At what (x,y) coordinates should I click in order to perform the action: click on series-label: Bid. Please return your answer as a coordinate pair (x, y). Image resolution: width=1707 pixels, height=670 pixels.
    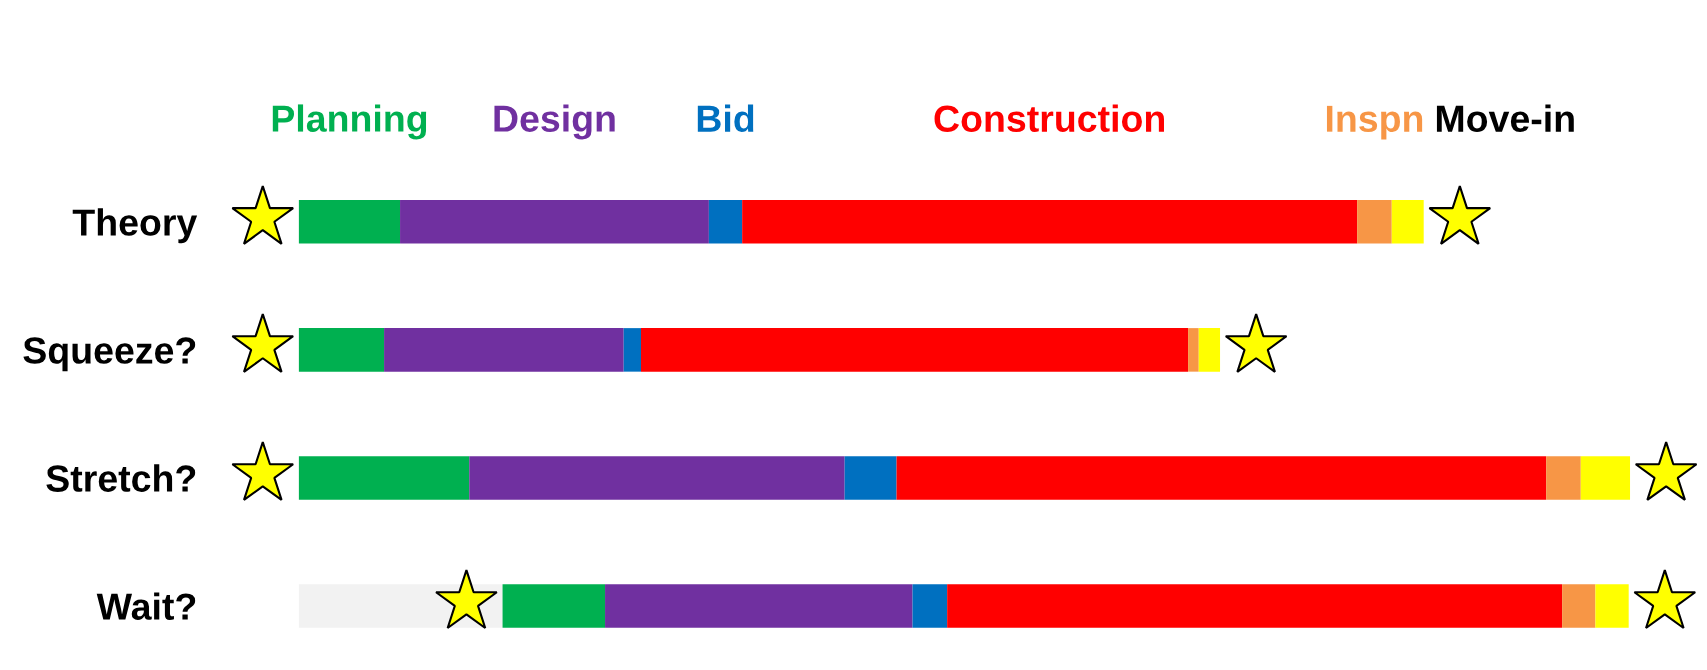
    Looking at the image, I should click on (725, 118).